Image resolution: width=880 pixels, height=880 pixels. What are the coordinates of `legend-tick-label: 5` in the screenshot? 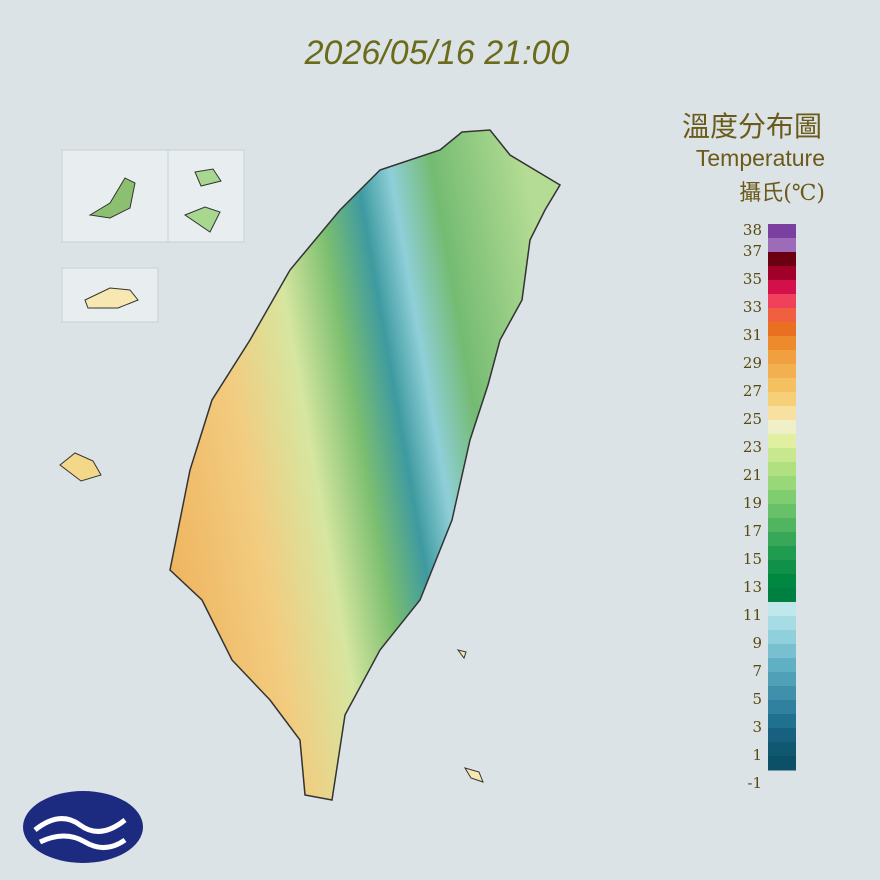 It's located at (757, 699).